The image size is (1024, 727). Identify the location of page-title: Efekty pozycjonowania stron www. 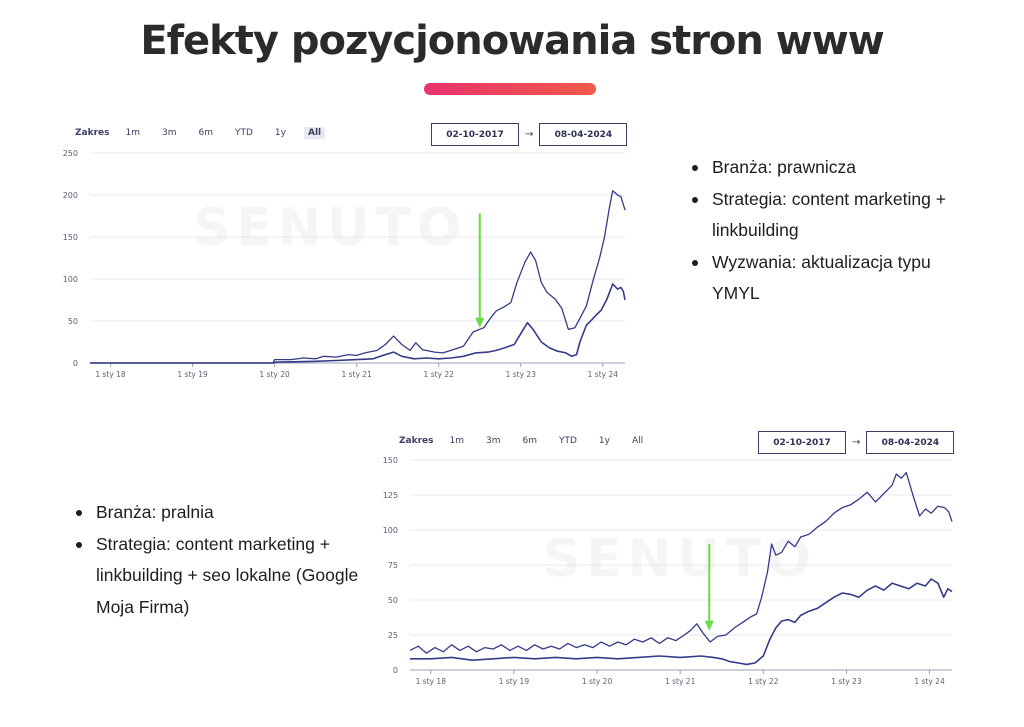
(512, 41).